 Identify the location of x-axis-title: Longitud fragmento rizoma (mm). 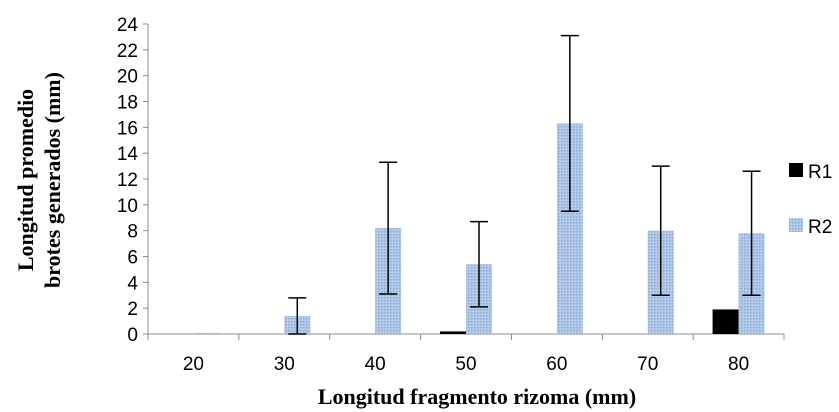
(477, 396).